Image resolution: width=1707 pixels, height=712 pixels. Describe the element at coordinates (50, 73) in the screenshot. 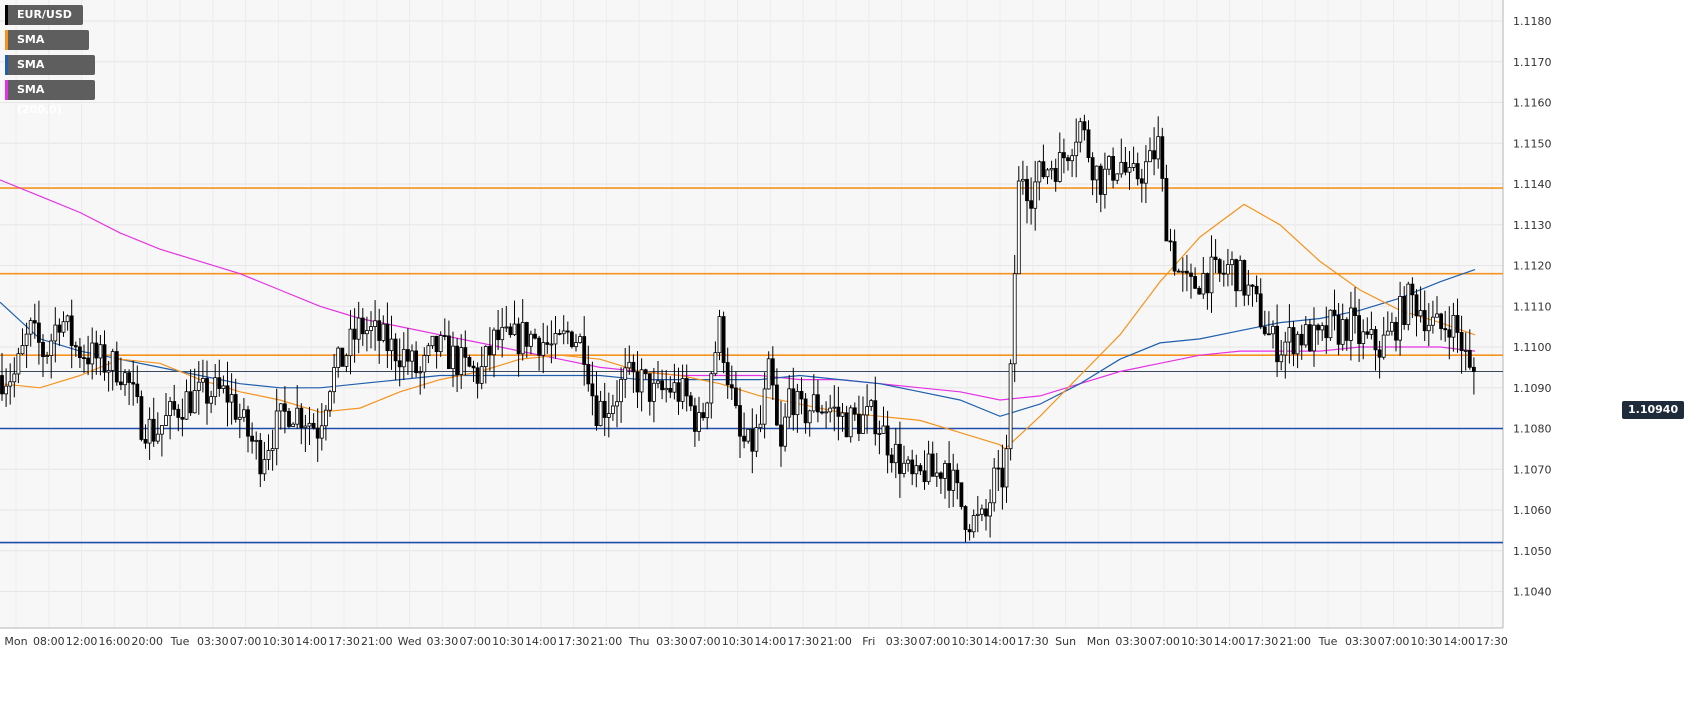

I see `legend-sma100: SMA (100,0)` at that location.